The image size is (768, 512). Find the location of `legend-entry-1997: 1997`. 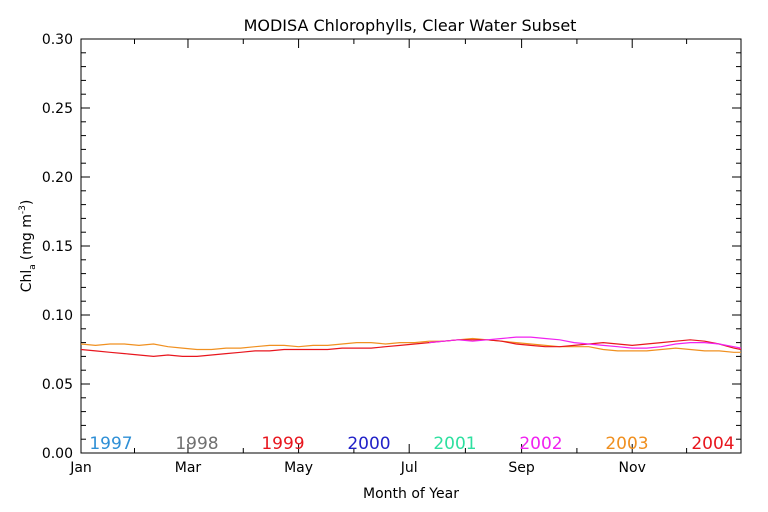

legend-entry-1997: 1997 is located at coordinates (110, 444).